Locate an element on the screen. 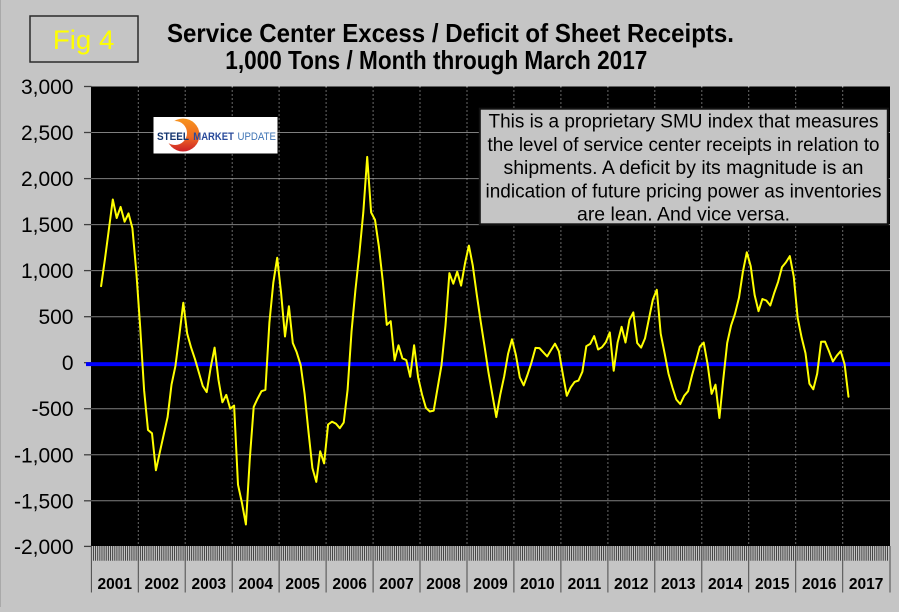  svg-text: -2,000 is located at coordinates (44, 547).